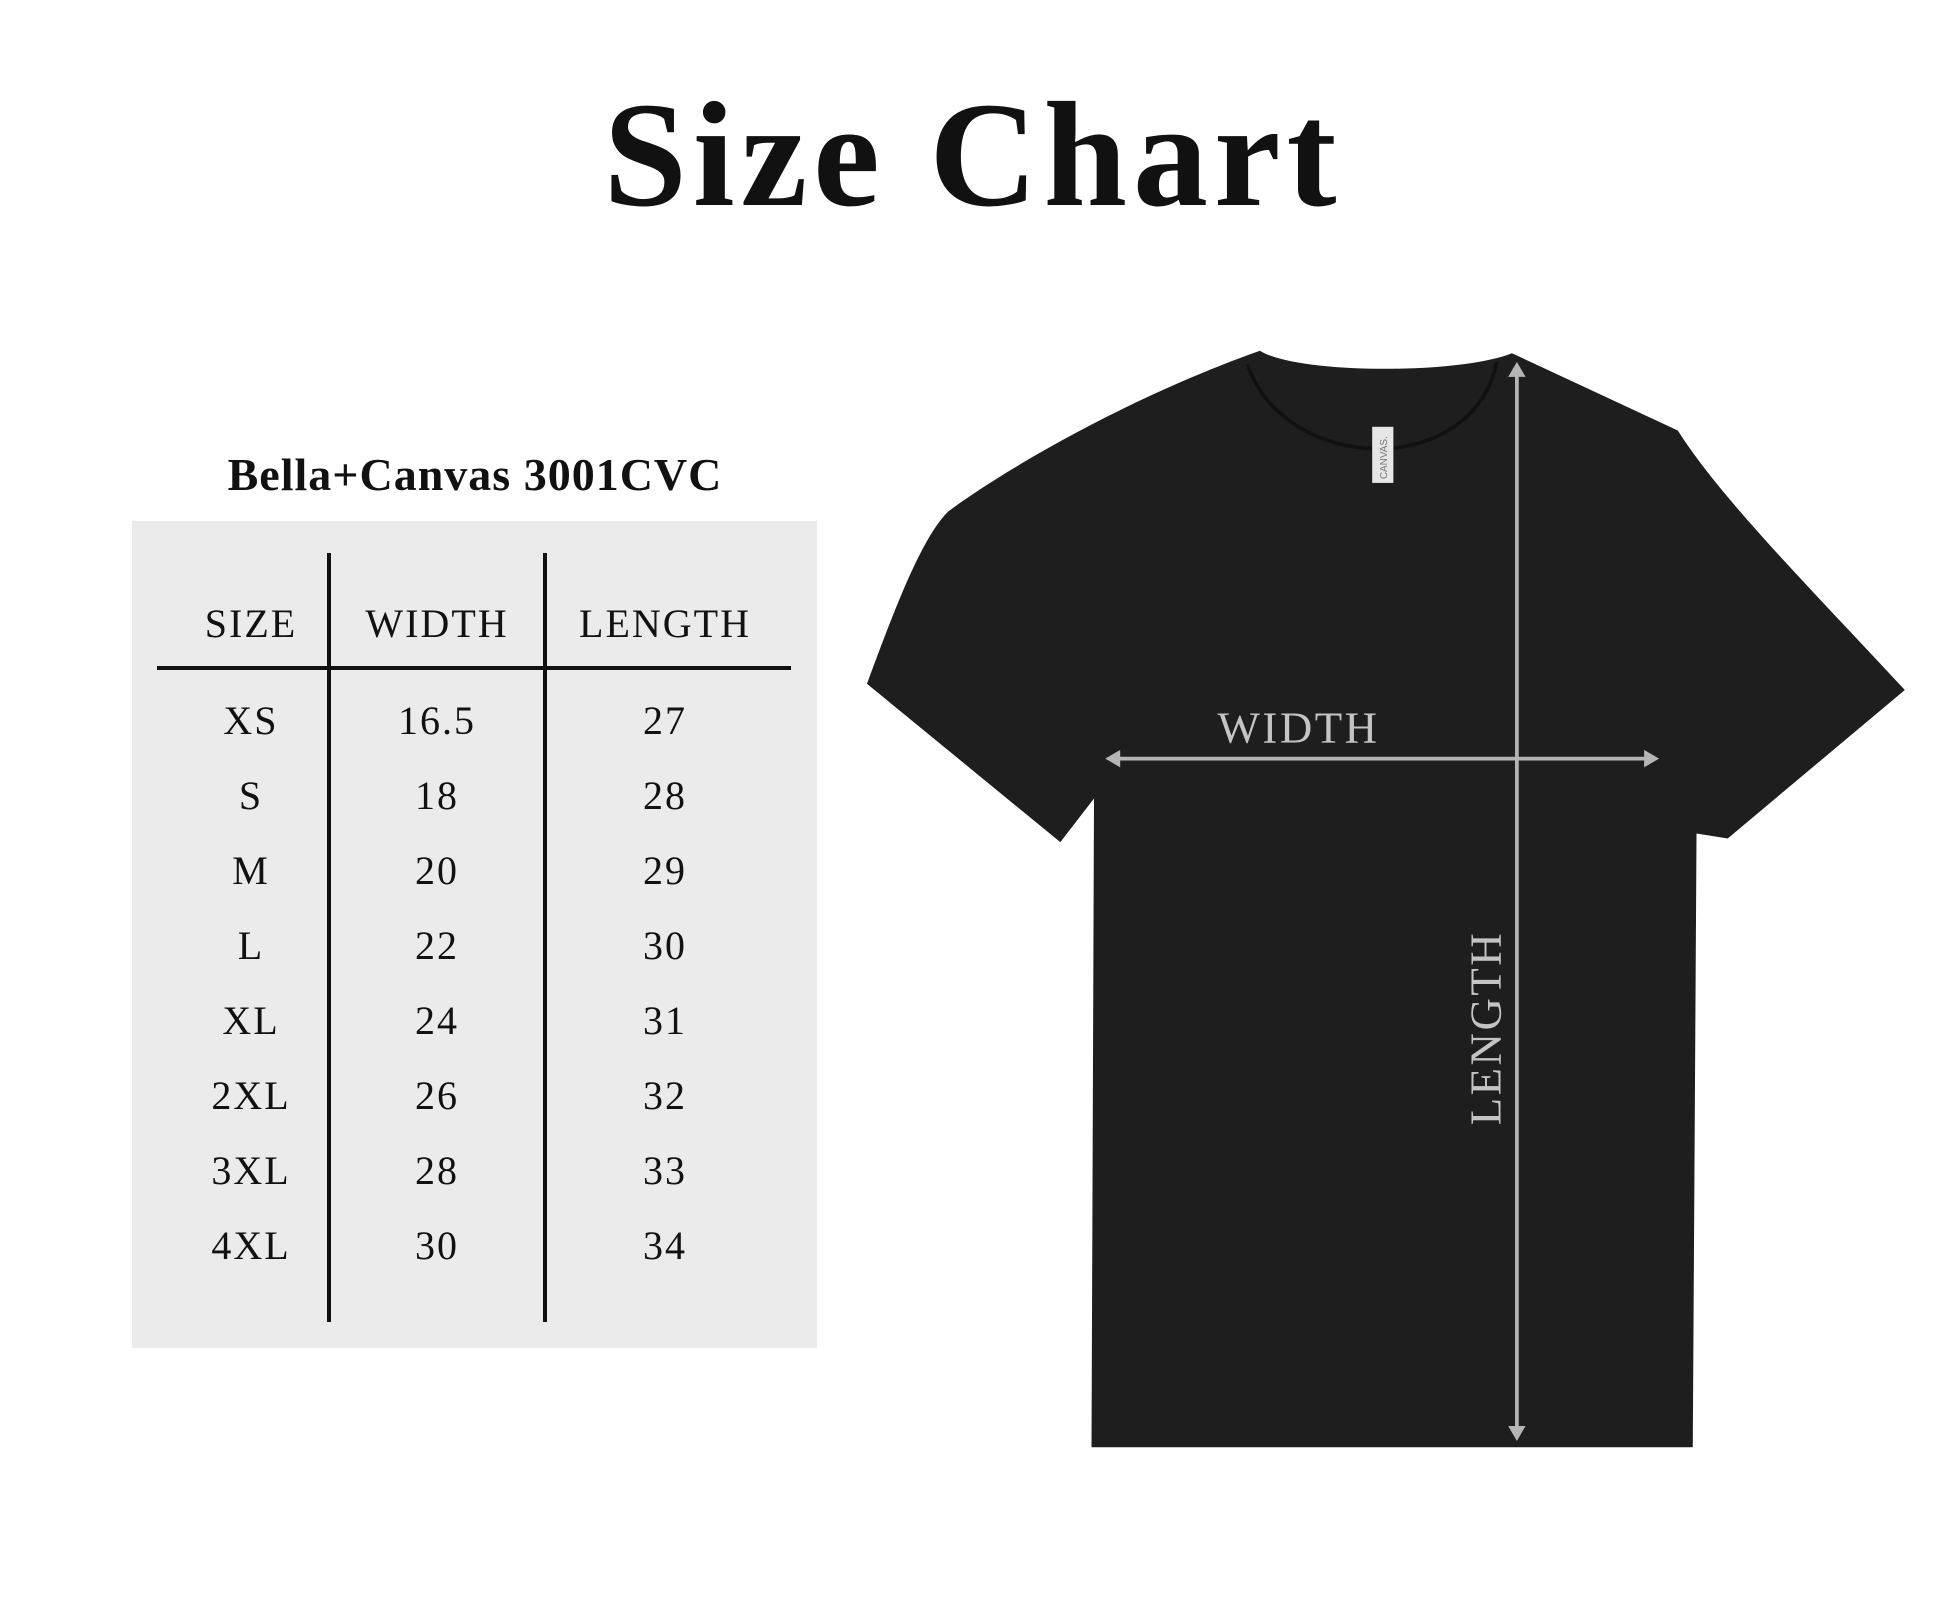 The width and height of the screenshot is (1946, 1622). Describe the element at coordinates (665, 795) in the screenshot. I see `cell-length: 28` at that location.